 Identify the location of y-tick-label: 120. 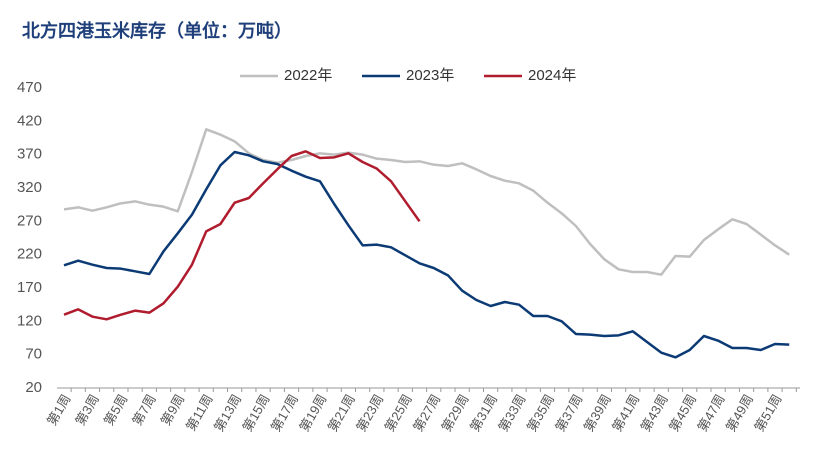
(29, 320).